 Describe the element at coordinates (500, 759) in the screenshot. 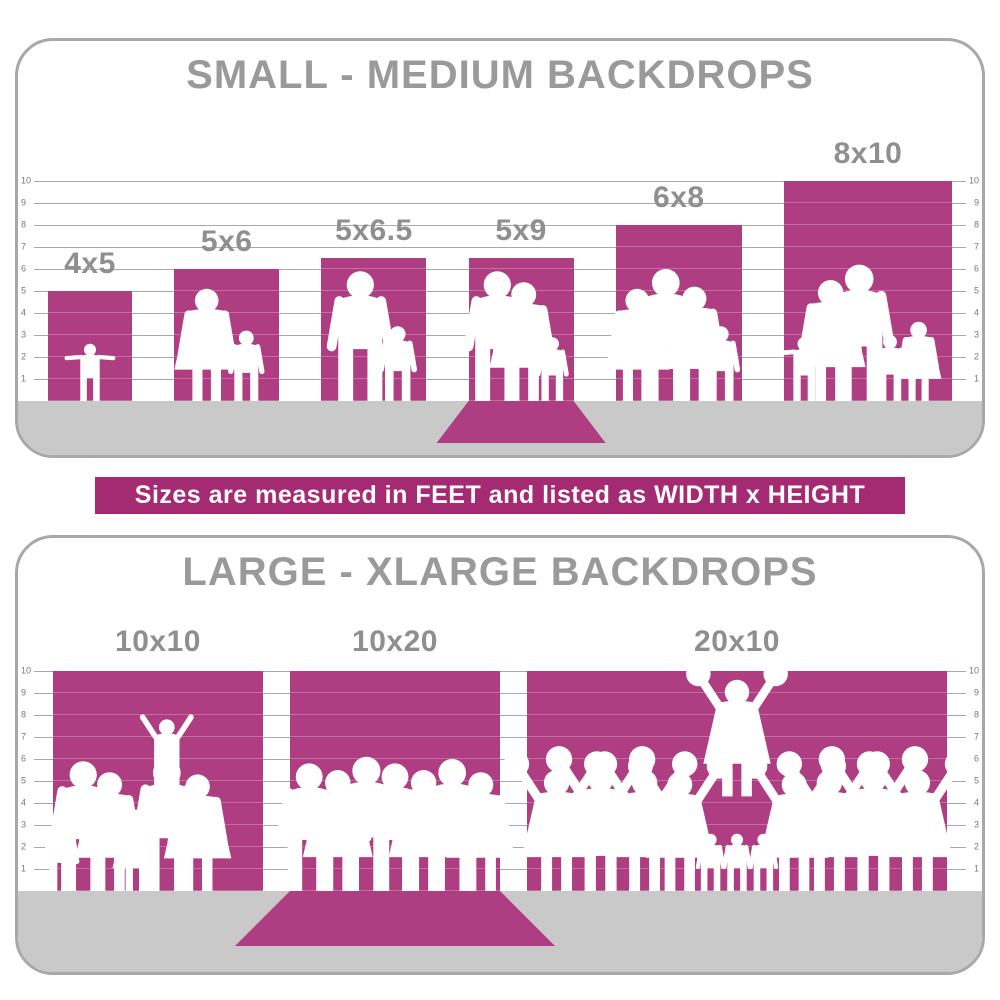

I see `gridline-6ft` at that location.